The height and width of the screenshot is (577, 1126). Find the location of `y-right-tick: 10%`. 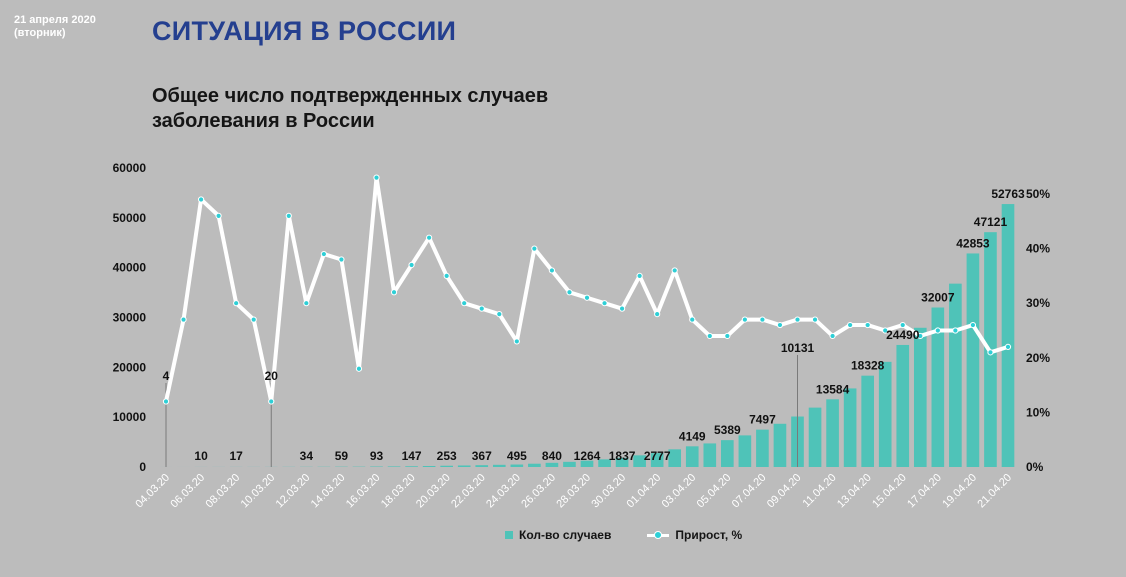

y-right-tick: 10% is located at coordinates (1038, 412).